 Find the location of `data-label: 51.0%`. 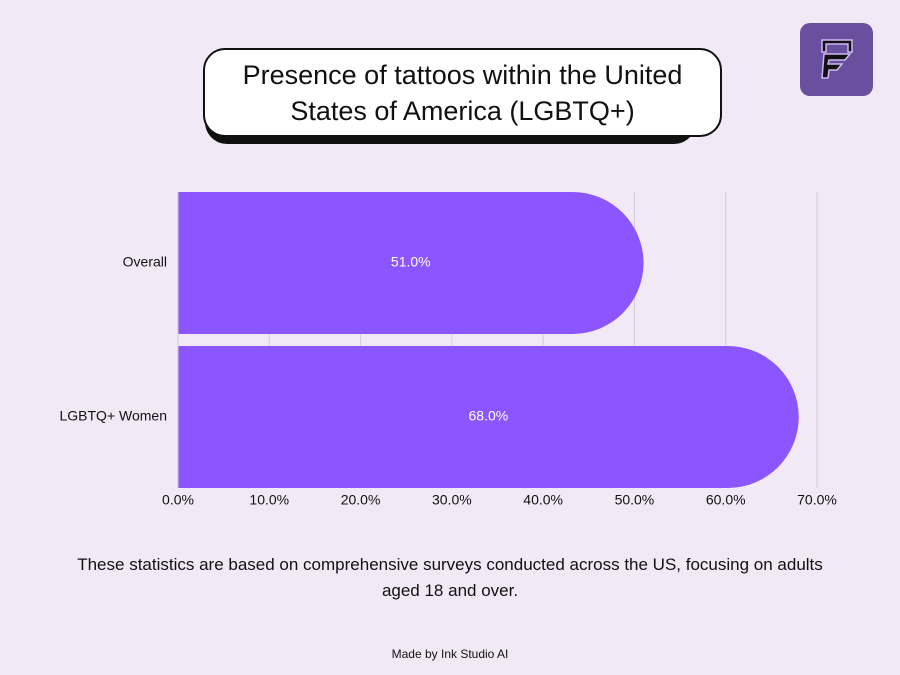

data-label: 51.0% is located at coordinates (411, 262).